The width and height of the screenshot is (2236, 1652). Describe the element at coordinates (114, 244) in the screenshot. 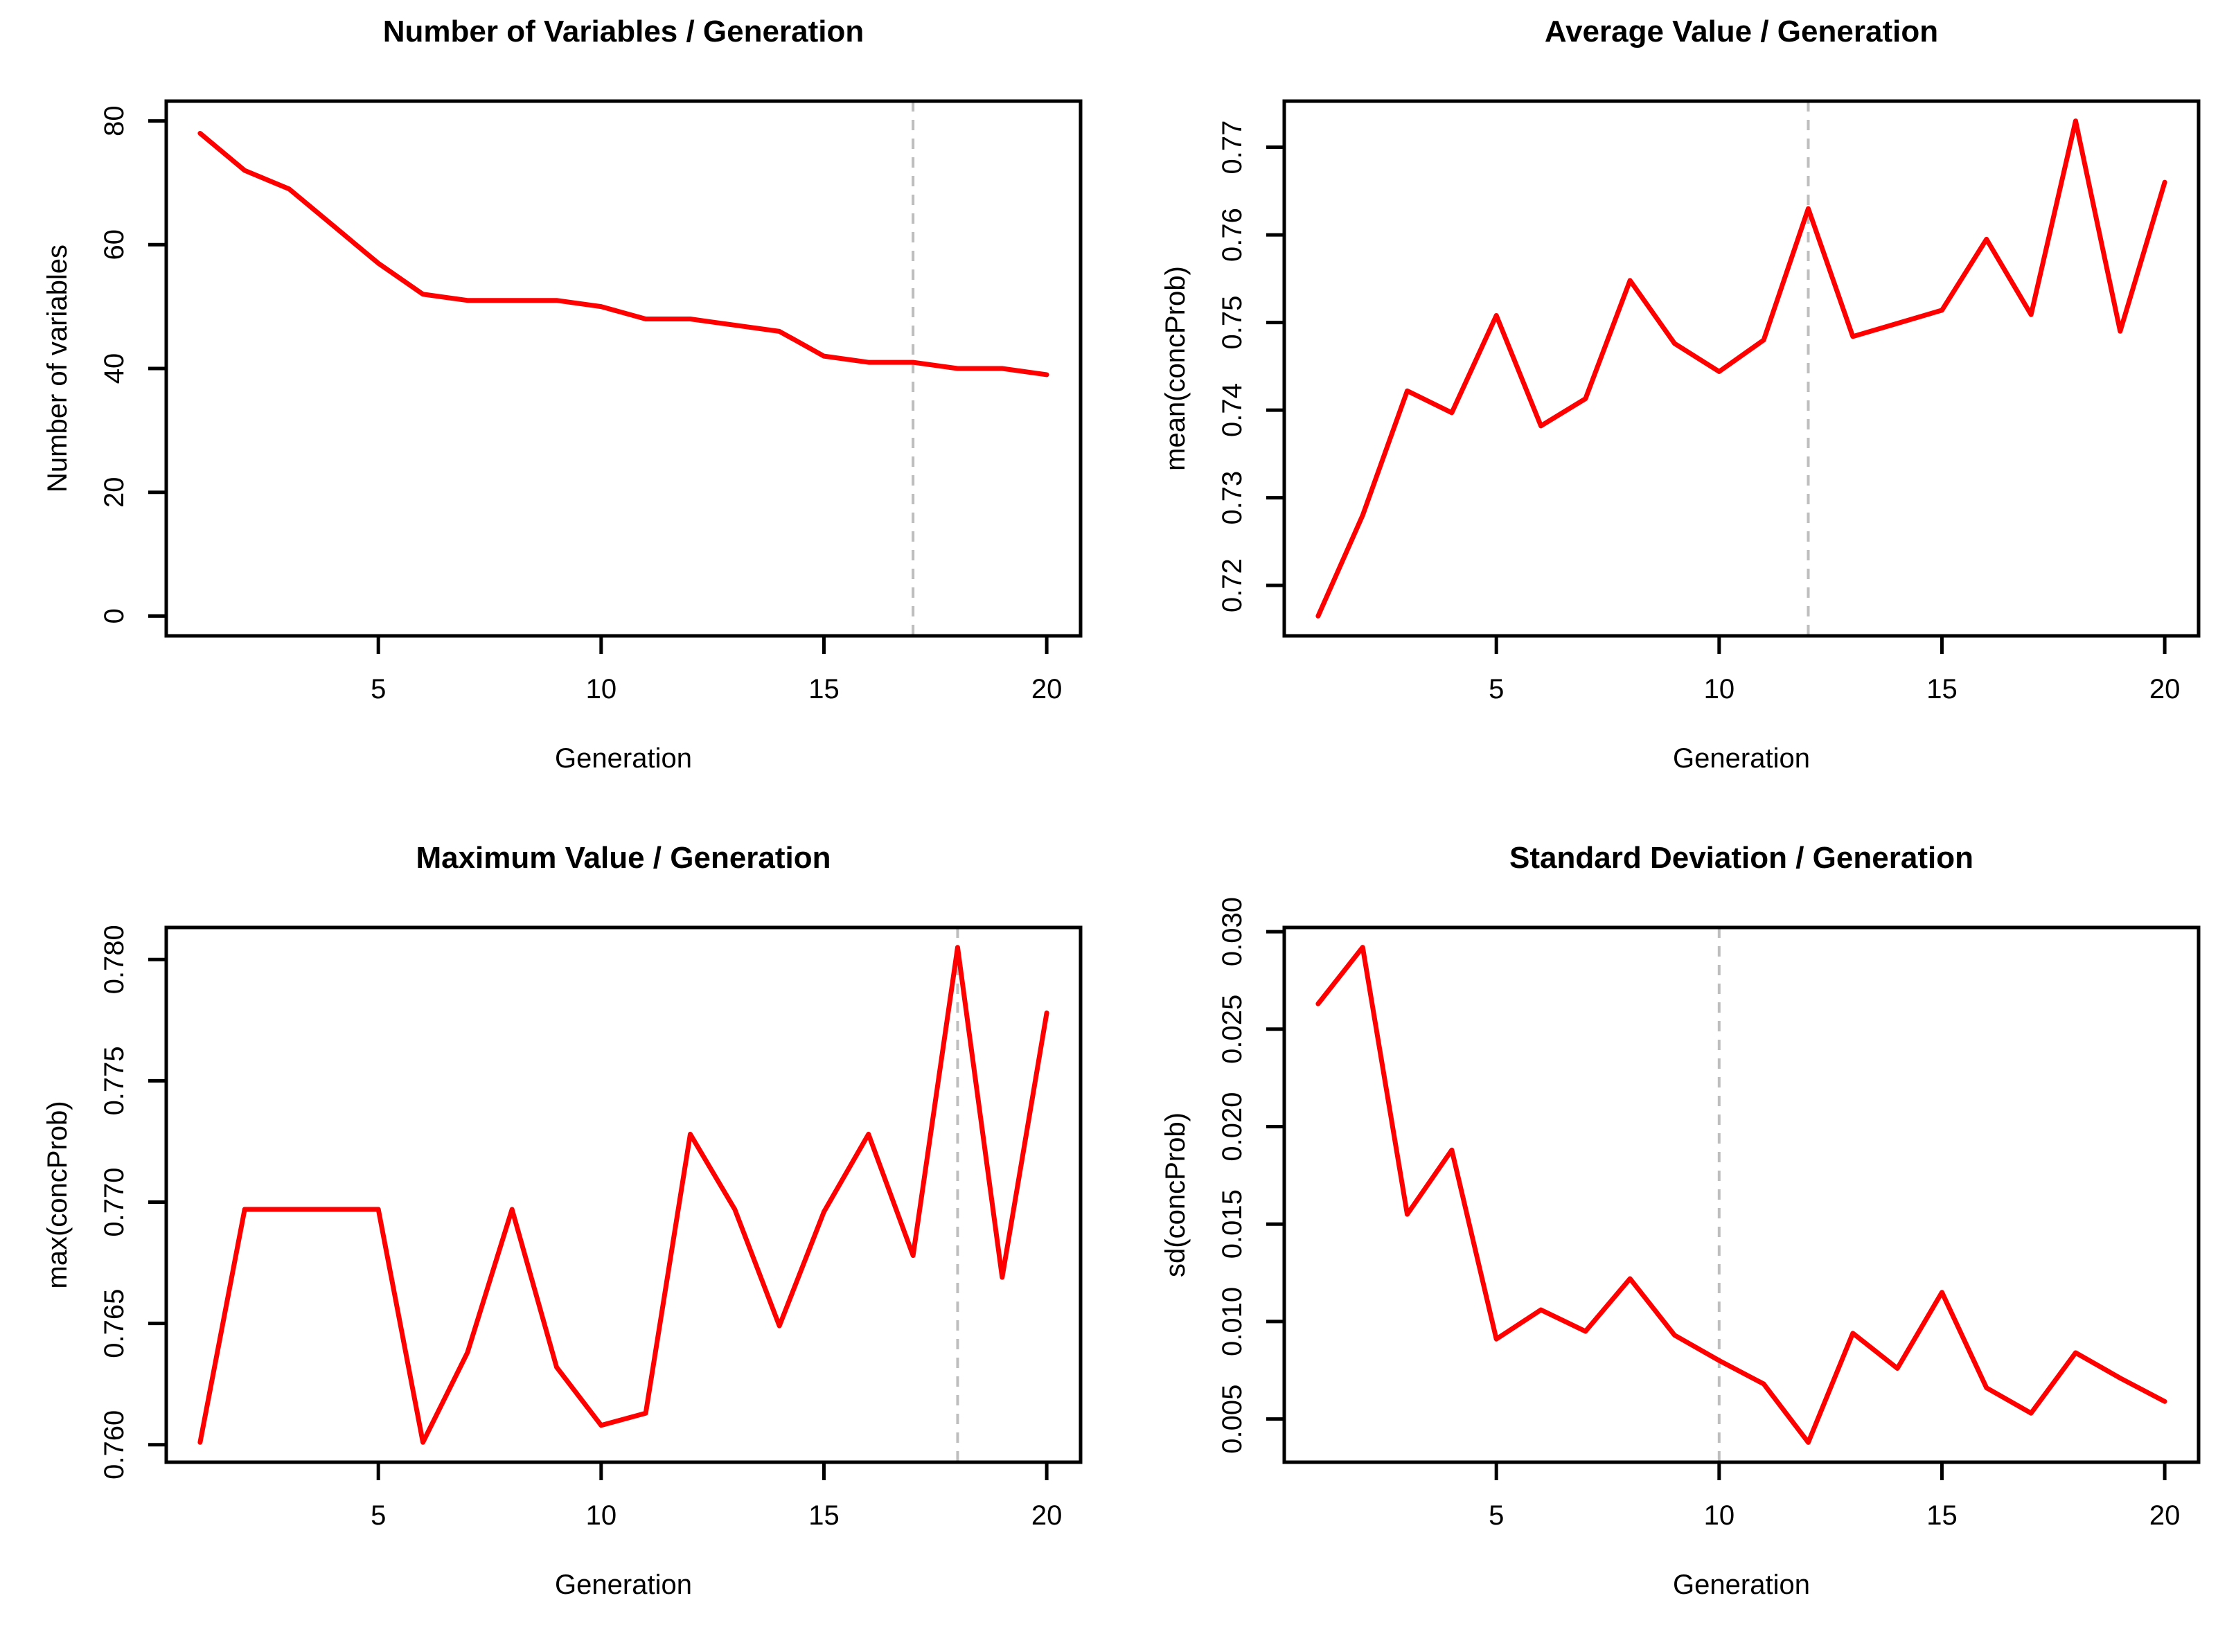

I see `y-tick-label: 60` at that location.